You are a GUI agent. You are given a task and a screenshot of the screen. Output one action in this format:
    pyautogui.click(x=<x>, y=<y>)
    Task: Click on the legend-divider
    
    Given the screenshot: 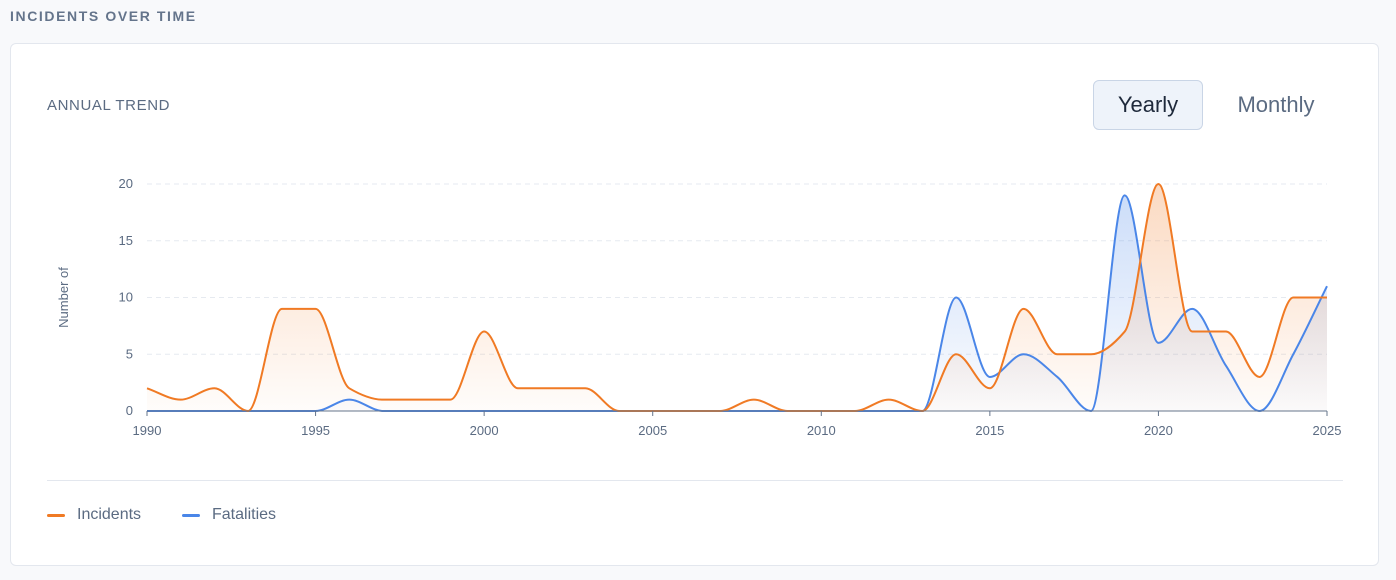 What is the action you would take?
    pyautogui.click(x=695, y=480)
    